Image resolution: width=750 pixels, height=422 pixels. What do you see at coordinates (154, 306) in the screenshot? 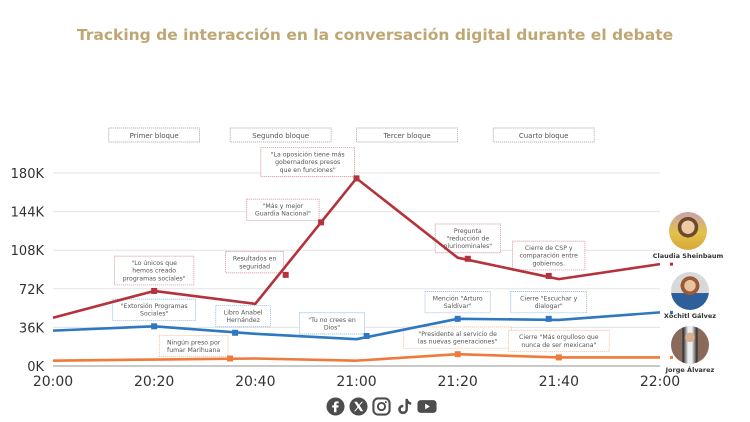
I see `annotation-text: "Extorsión Programas` at bounding box center [154, 306].